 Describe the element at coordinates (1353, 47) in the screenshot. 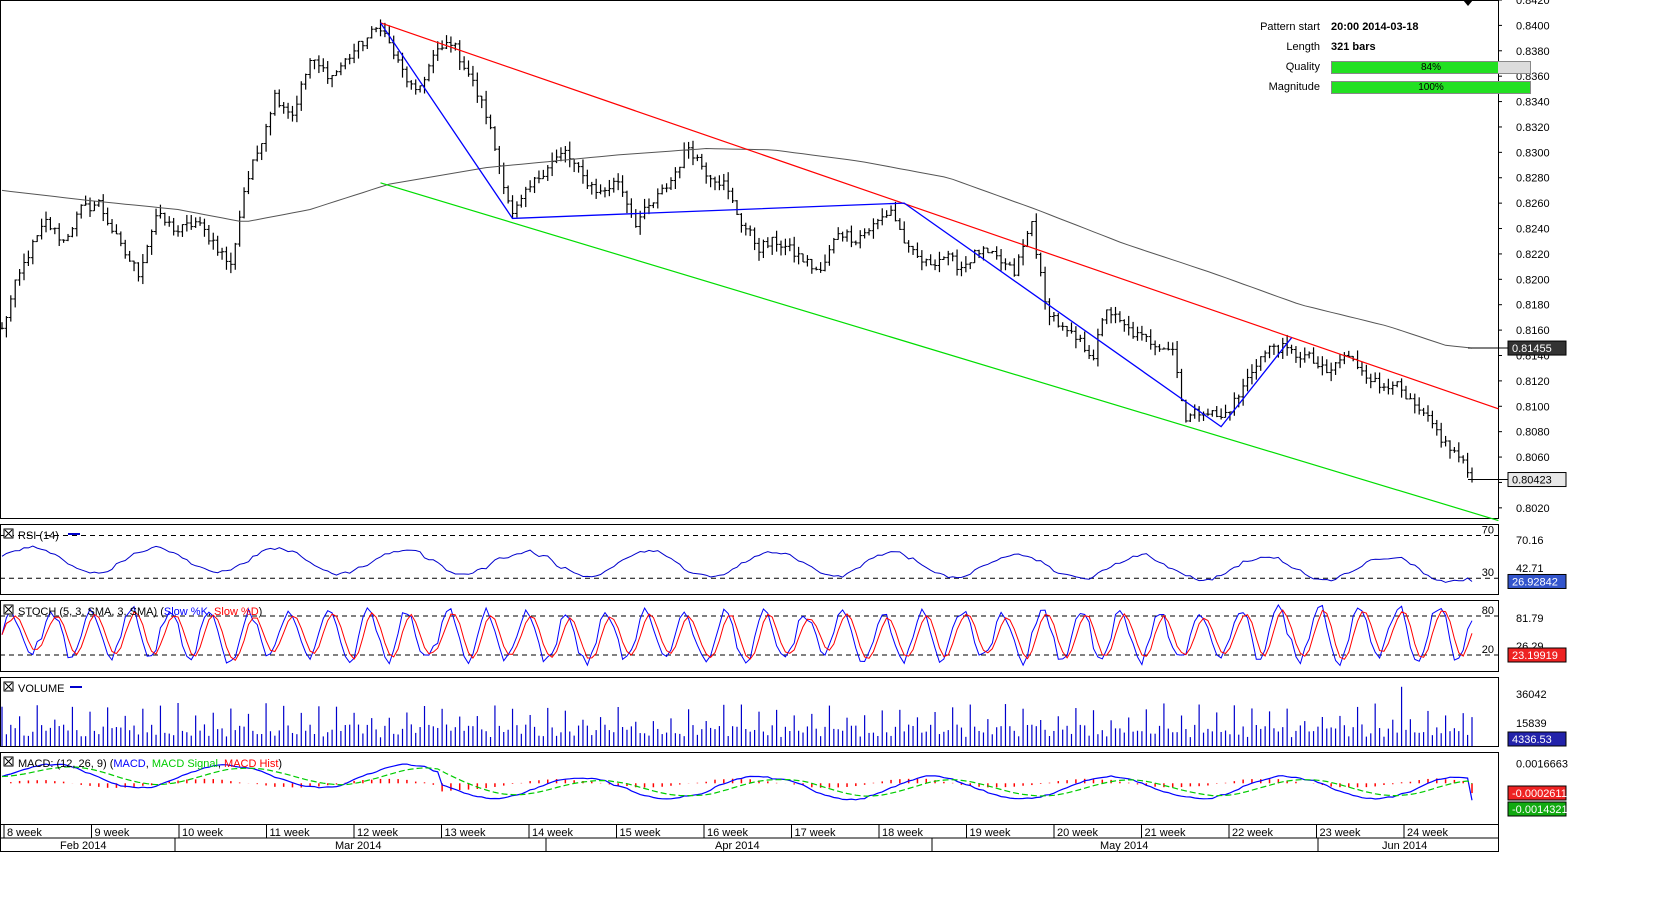

I see `length-value: 321 bars` at that location.